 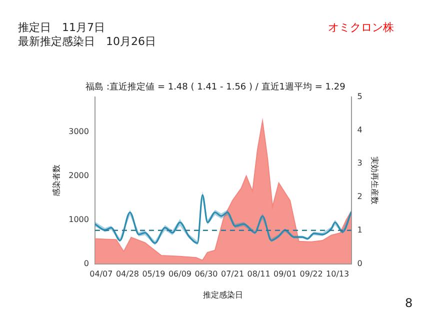 I want to click on y-tick-label: 0, so click(x=86, y=263).